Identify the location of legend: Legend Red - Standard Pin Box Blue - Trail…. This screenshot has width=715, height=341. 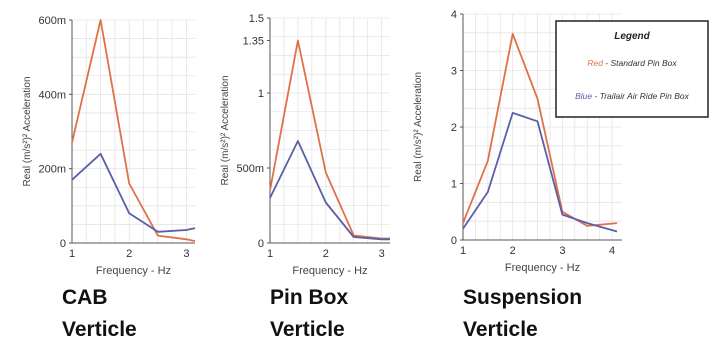
(632, 69).